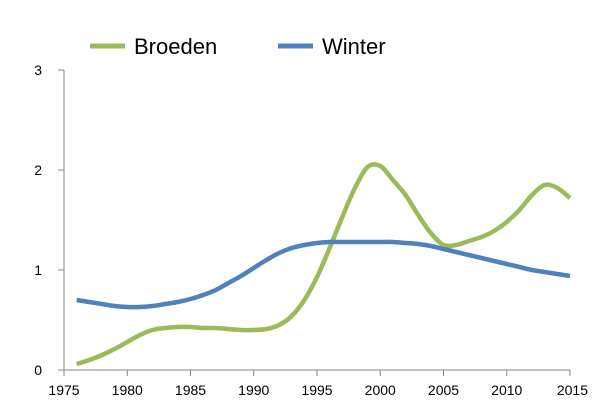 The image size is (600, 400). Describe the element at coordinates (380, 390) in the screenshot. I see `x-tick-label: 2000` at that location.